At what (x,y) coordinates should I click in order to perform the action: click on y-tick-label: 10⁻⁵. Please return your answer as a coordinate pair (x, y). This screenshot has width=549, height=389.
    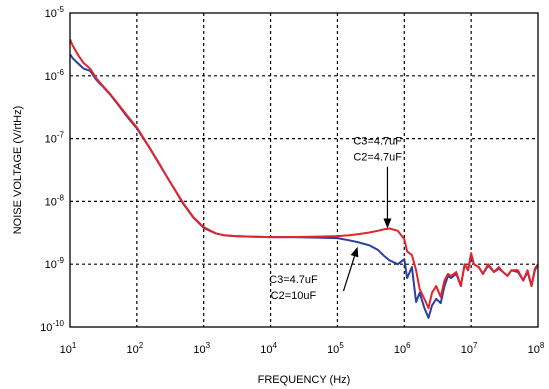
    Looking at the image, I should click on (55, 12).